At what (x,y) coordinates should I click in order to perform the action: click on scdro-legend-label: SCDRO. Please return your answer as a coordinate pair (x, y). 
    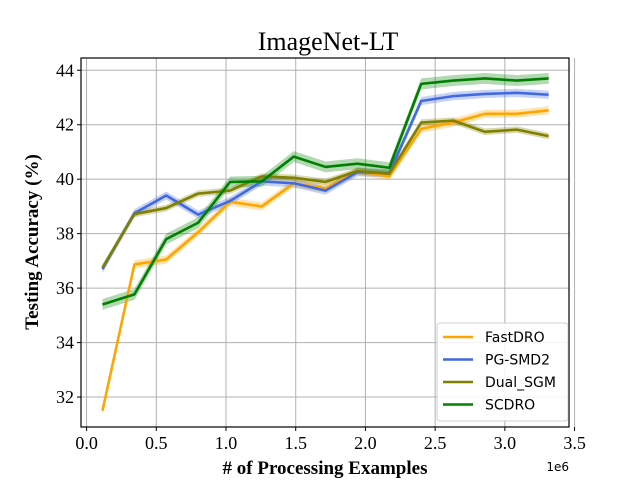
    Looking at the image, I should click on (510, 406).